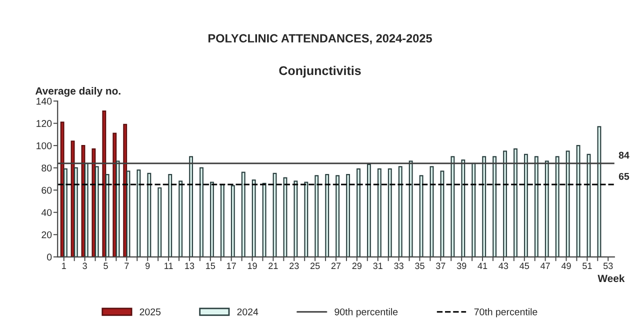 Image resolution: width=640 pixels, height=326 pixels. I want to click on y-axis-title: Average daily no., so click(77, 91).